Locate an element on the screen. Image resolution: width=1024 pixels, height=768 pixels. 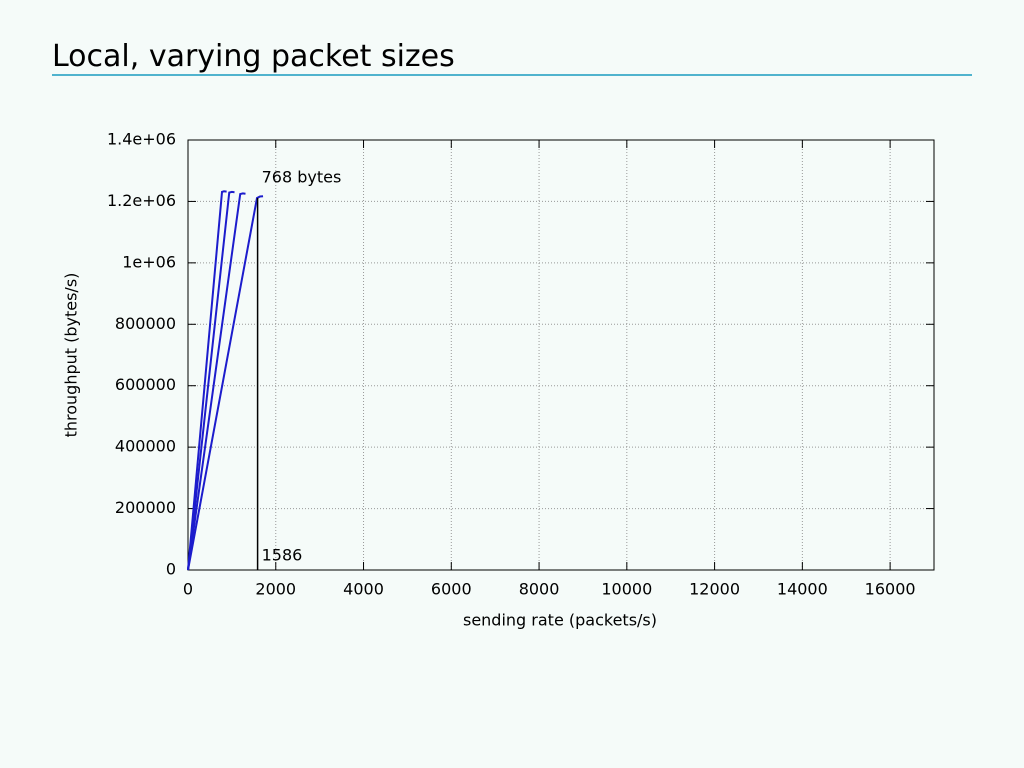
x-tick-label: 10000 is located at coordinates (626, 589).